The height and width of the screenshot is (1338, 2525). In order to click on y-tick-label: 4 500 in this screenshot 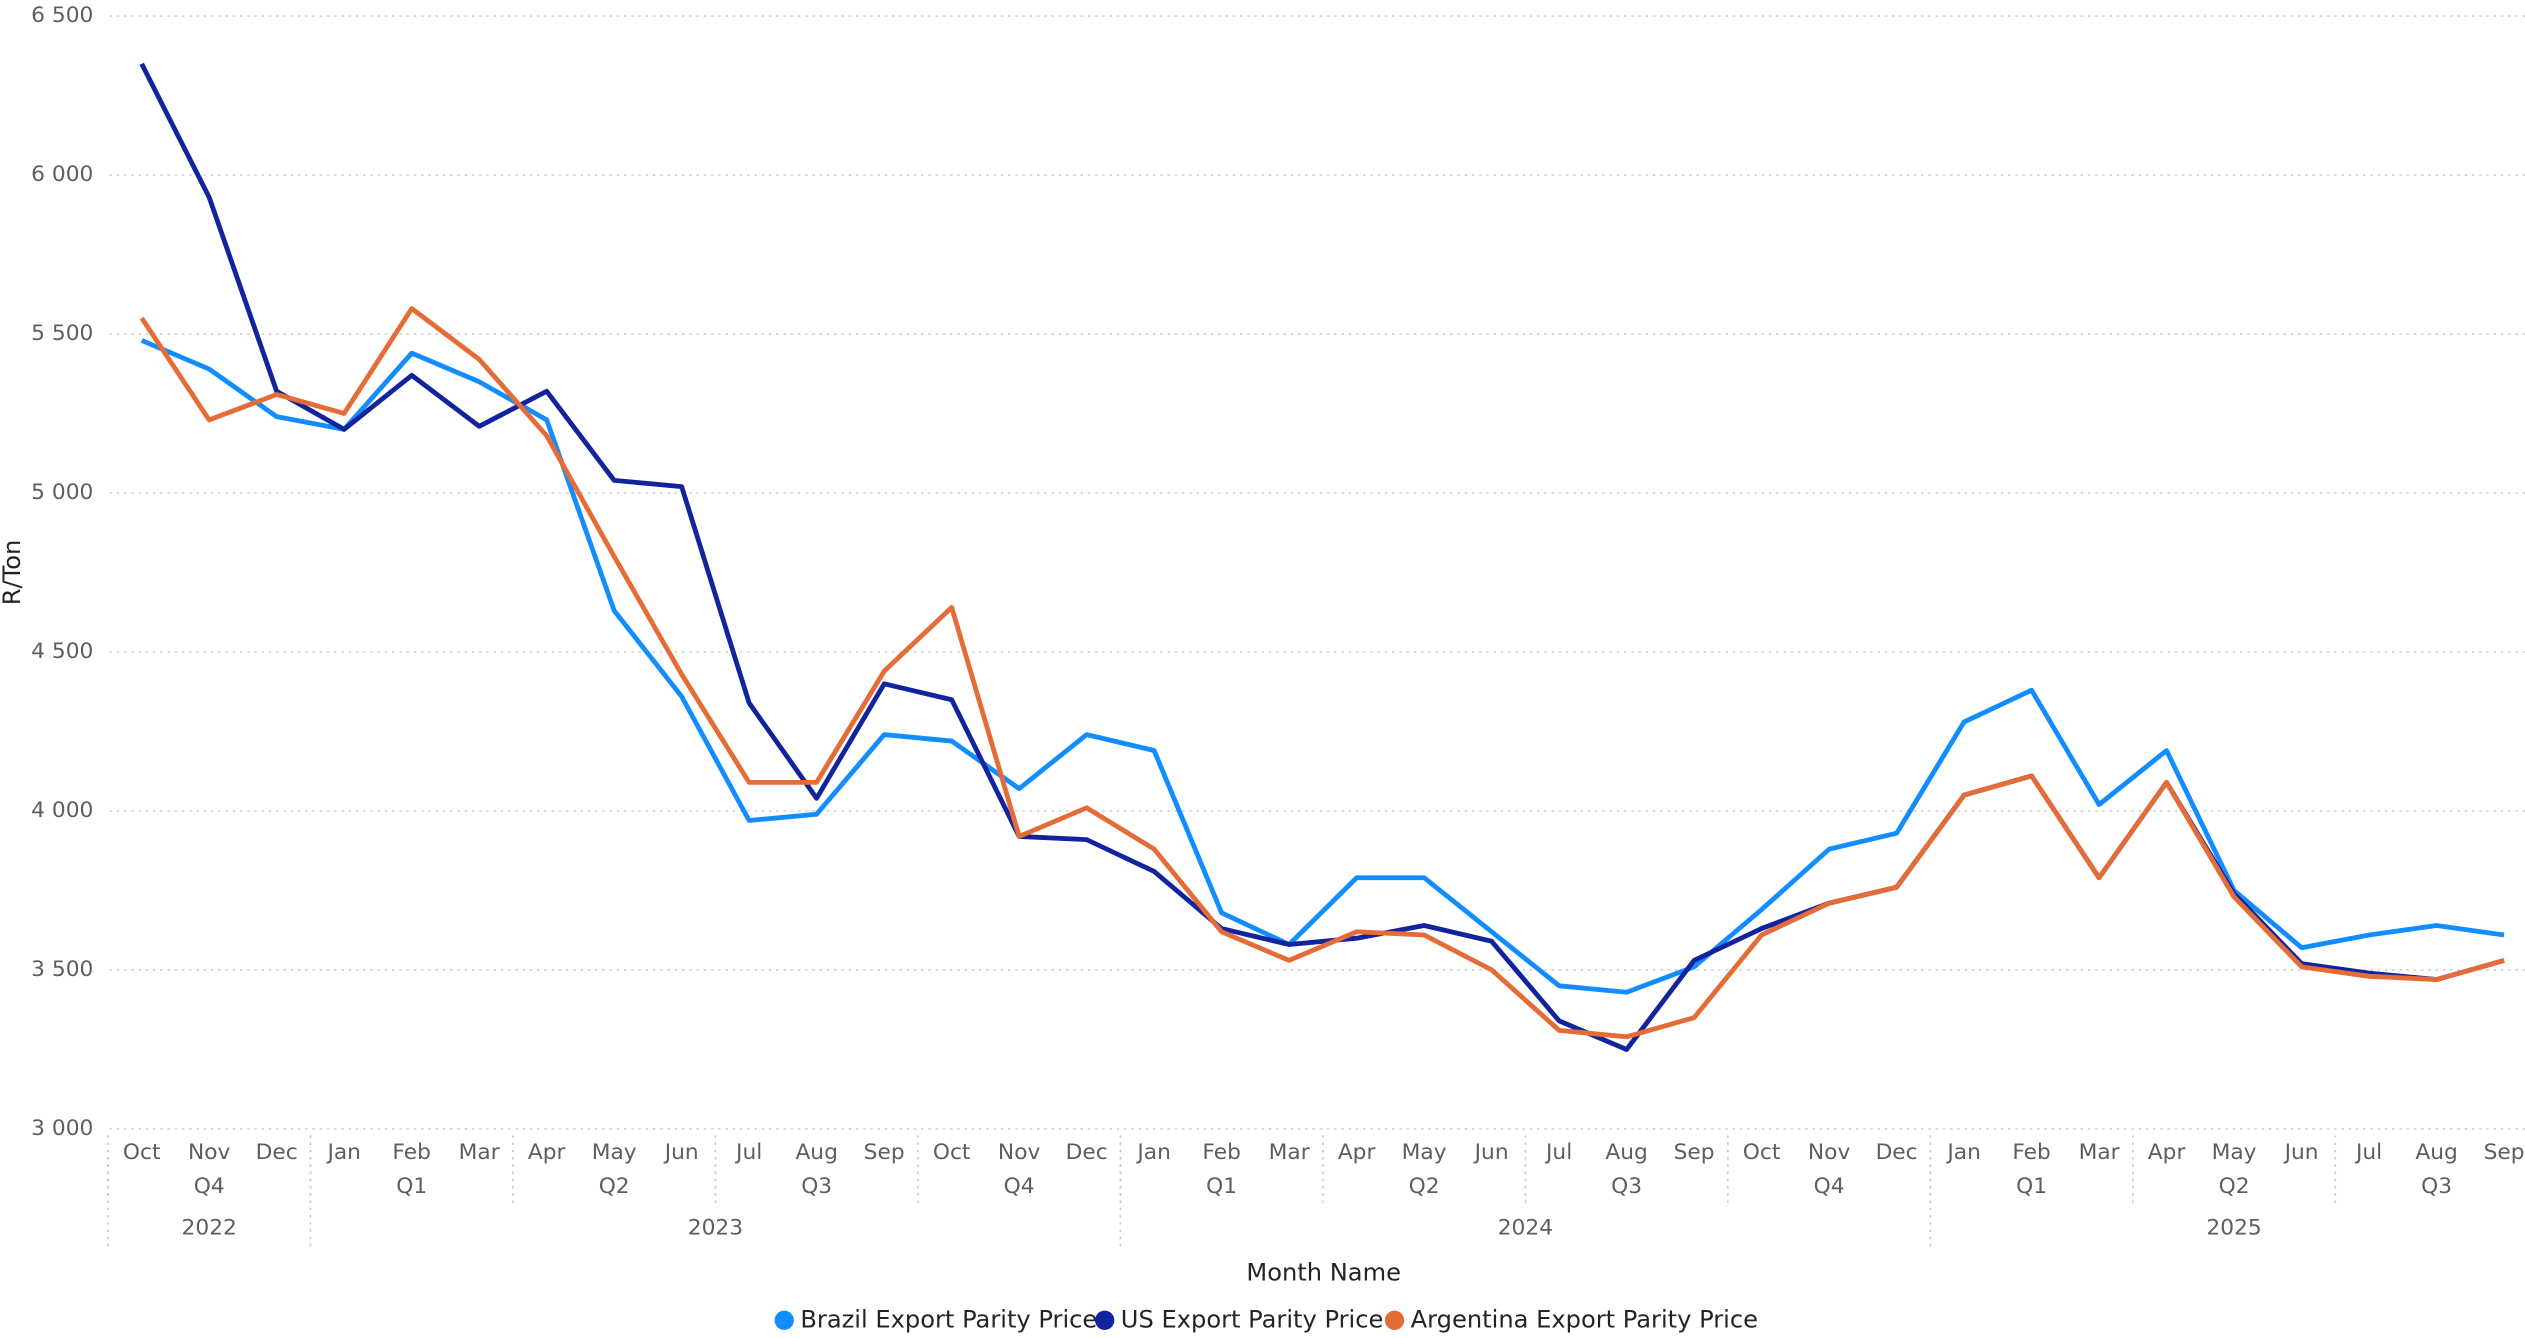, I will do `click(62, 651)`.